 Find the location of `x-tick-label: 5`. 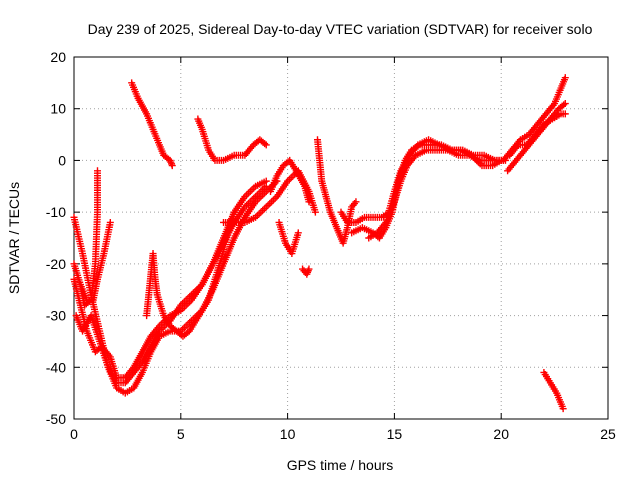

x-tick-label: 5 is located at coordinates (181, 434).